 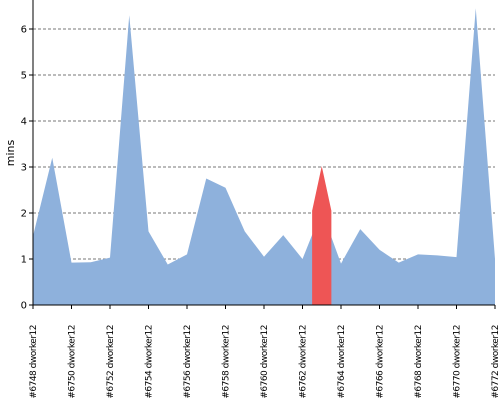 I want to click on x-tick-label: #6750 dworker12, so click(x=73, y=362).